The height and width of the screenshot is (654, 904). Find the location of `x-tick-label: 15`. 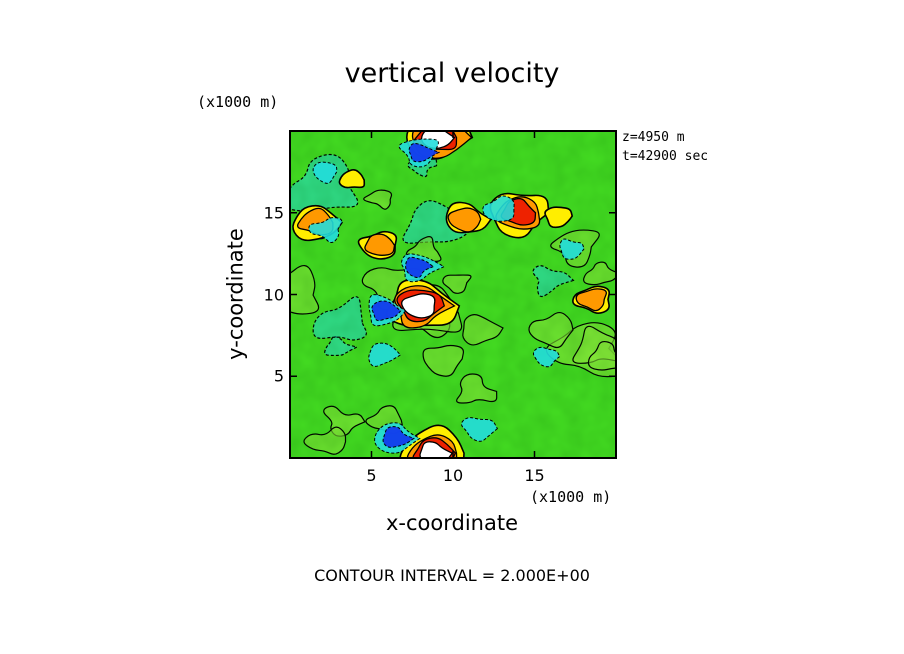

x-tick-label: 15 is located at coordinates (534, 475).